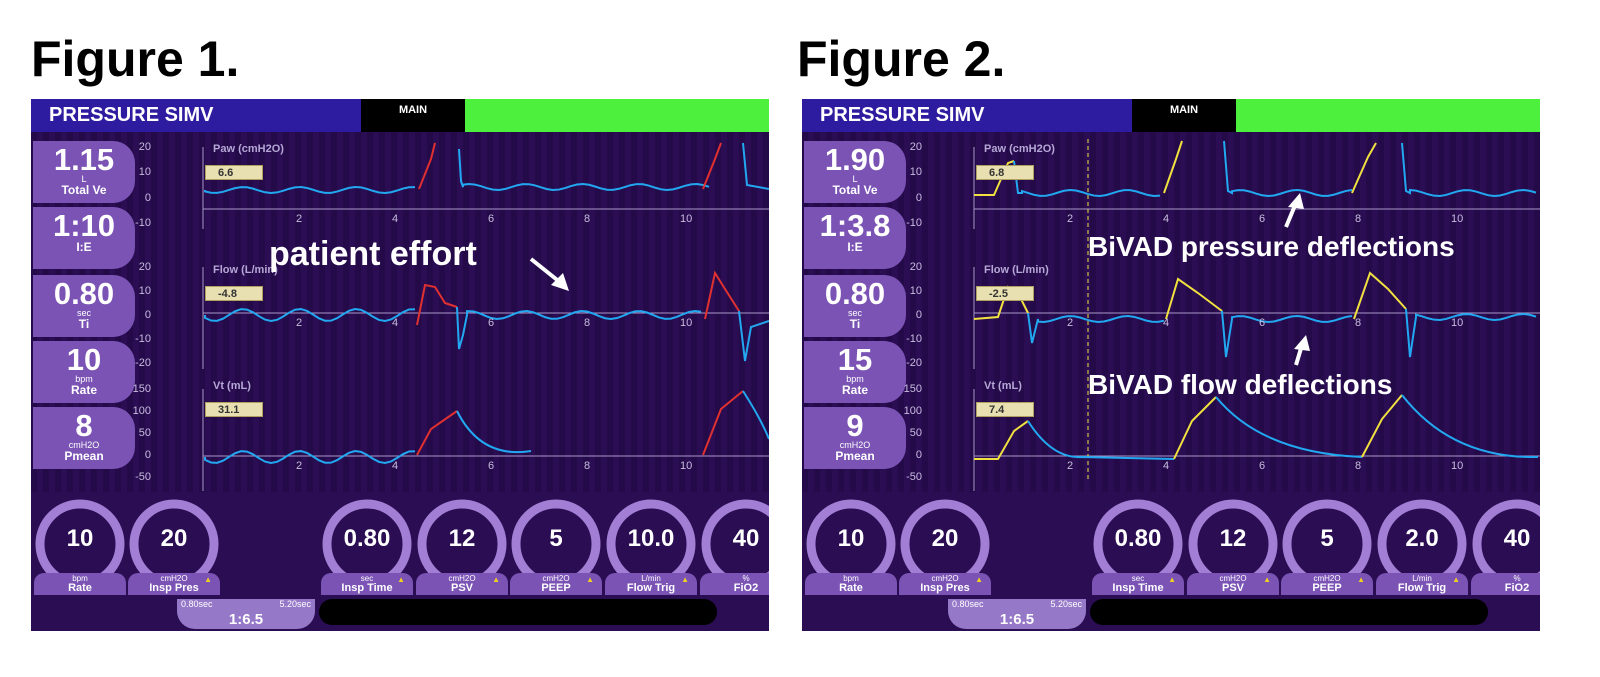  What do you see at coordinates (427, 166) in the screenshot?
I see `paw-insp-trace` at bounding box center [427, 166].